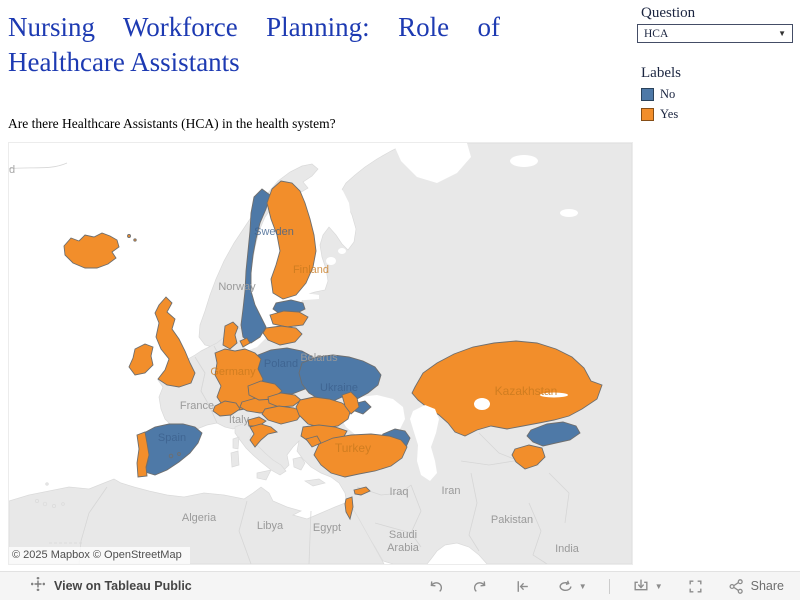 This screenshot has height=600, width=800. I want to click on legend-item-yes: Yes, so click(661, 114).